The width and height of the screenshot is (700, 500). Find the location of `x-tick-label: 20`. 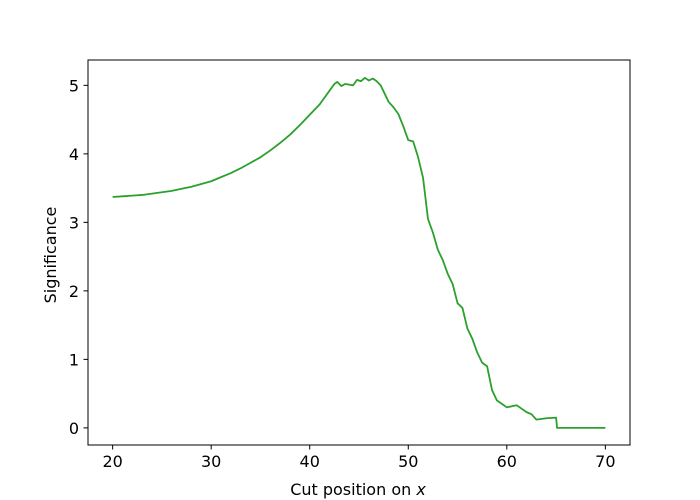

x-tick-label: 20 is located at coordinates (112, 461).